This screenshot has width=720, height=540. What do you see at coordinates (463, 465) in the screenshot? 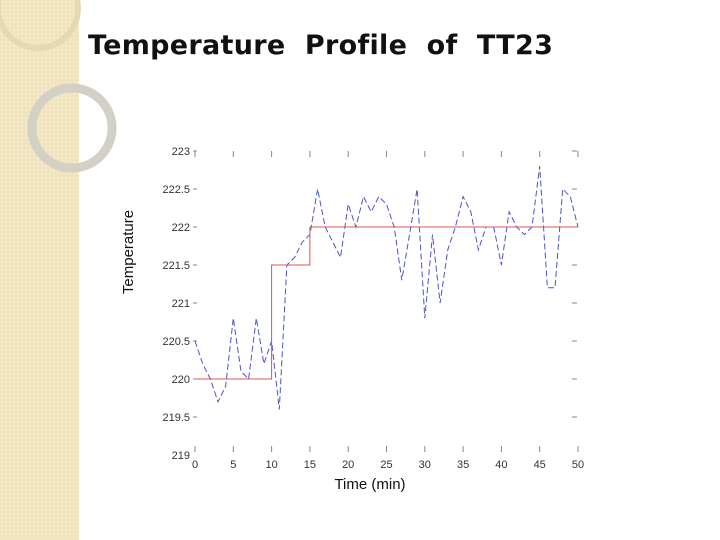
I see `x-tick-label: 35` at bounding box center [463, 465].